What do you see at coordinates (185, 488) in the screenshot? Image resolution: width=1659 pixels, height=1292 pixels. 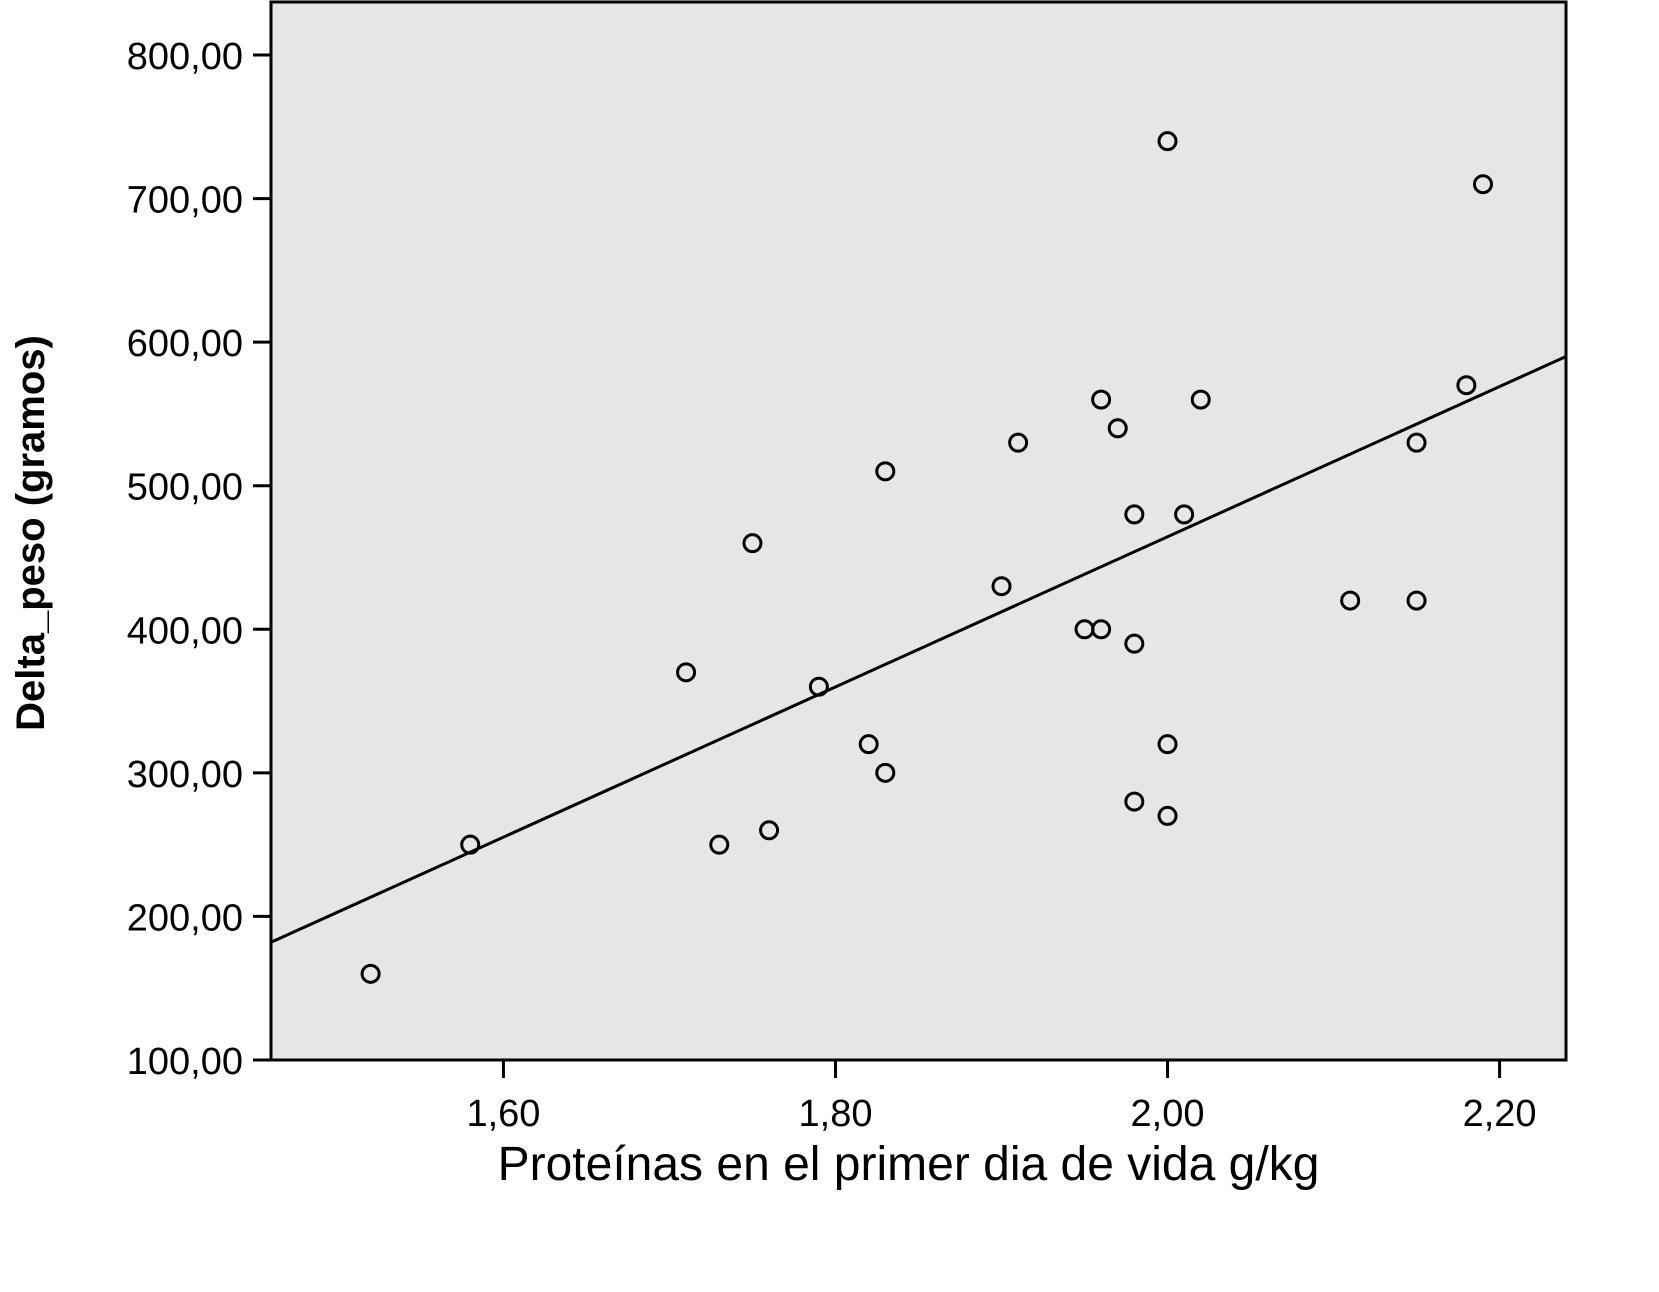 I see `y-tick-label: 500,00` at bounding box center [185, 488].